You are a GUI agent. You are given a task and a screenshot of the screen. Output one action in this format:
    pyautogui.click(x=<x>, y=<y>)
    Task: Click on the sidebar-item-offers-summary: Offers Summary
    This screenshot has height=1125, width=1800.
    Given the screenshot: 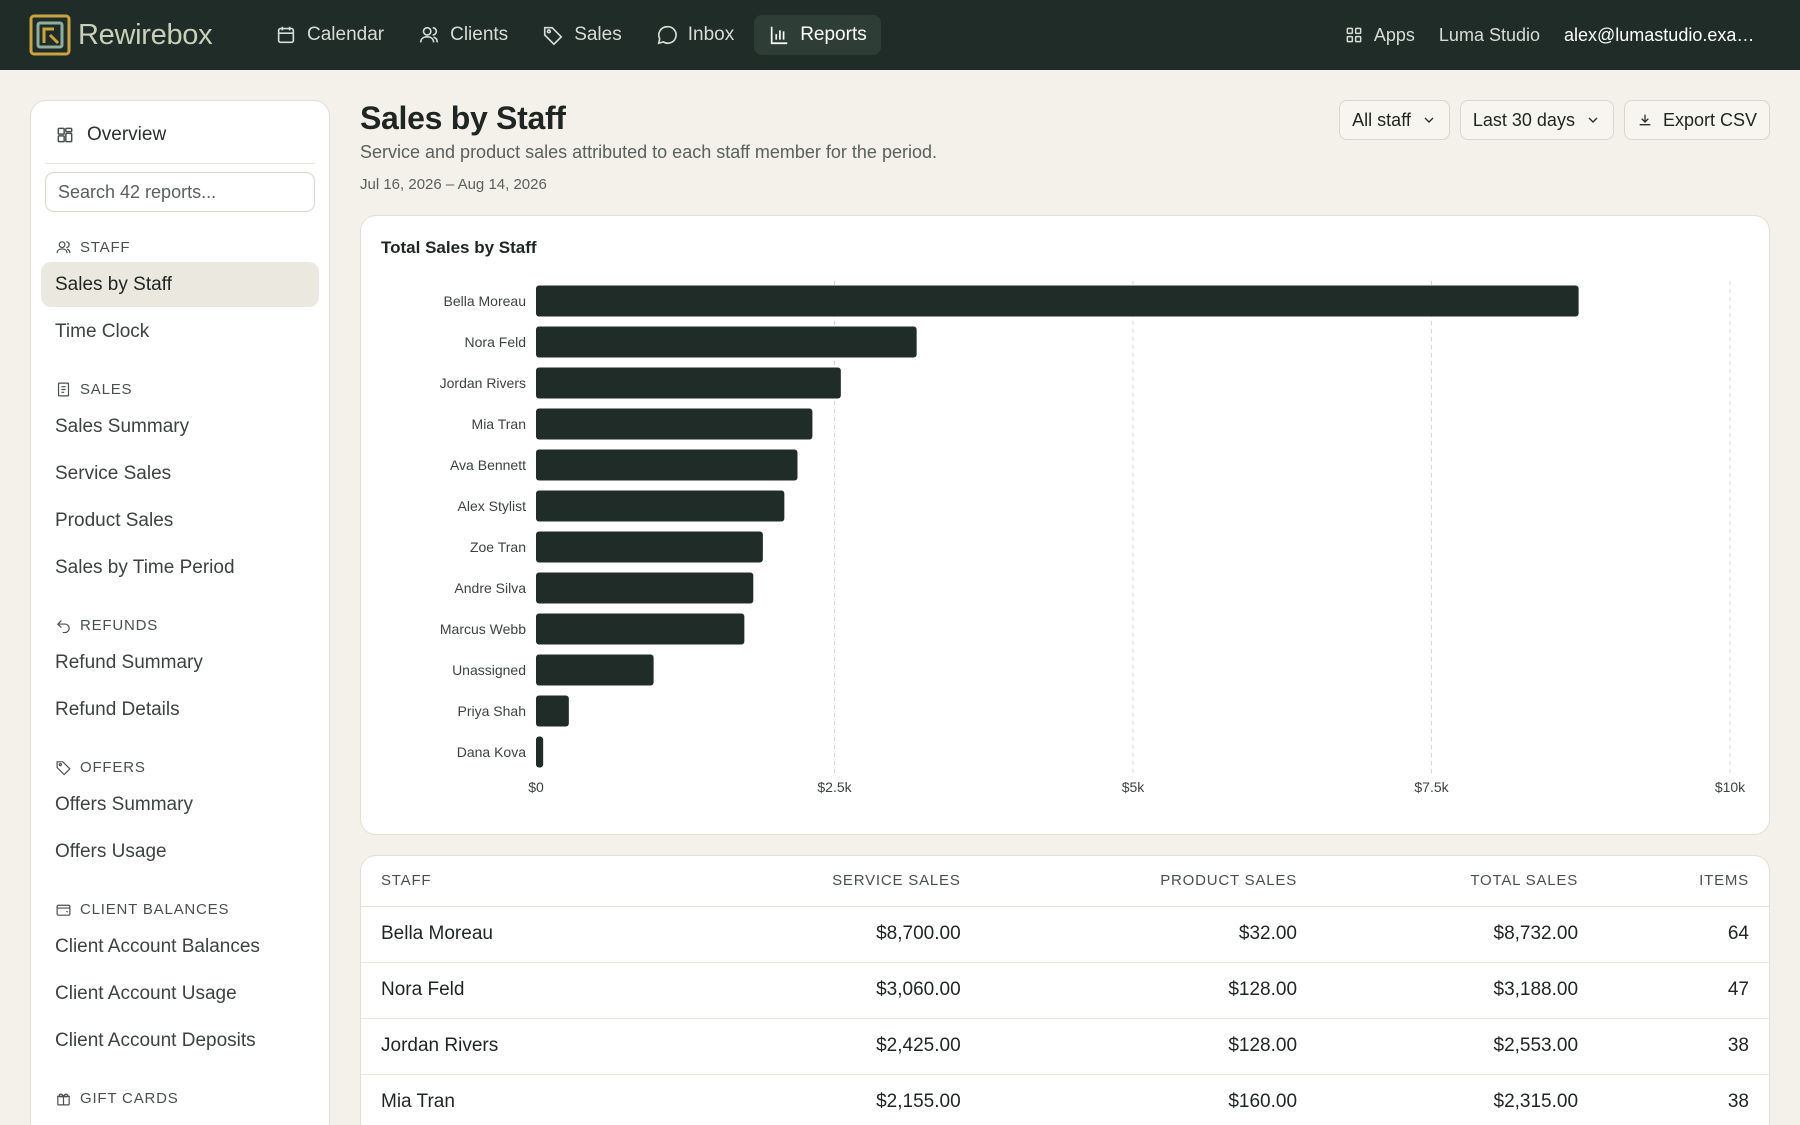 What is the action you would take?
    pyautogui.click(x=124, y=804)
    